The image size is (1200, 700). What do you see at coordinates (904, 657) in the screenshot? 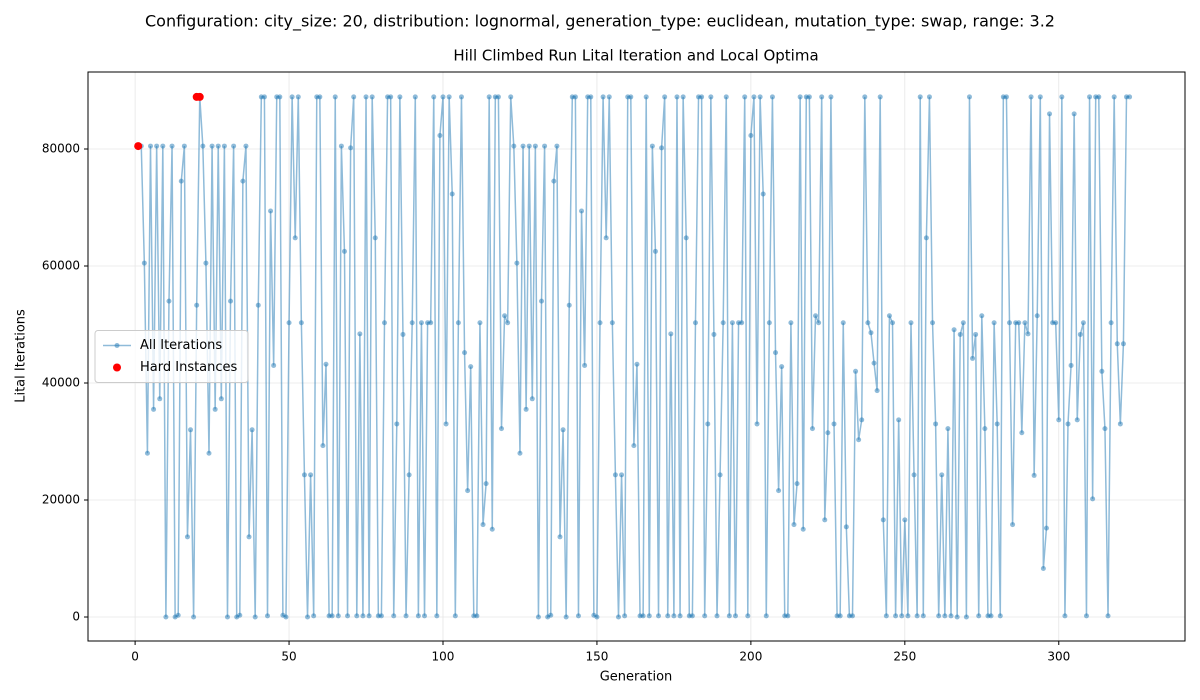
I see `x-tick-label: 250` at bounding box center [904, 657].